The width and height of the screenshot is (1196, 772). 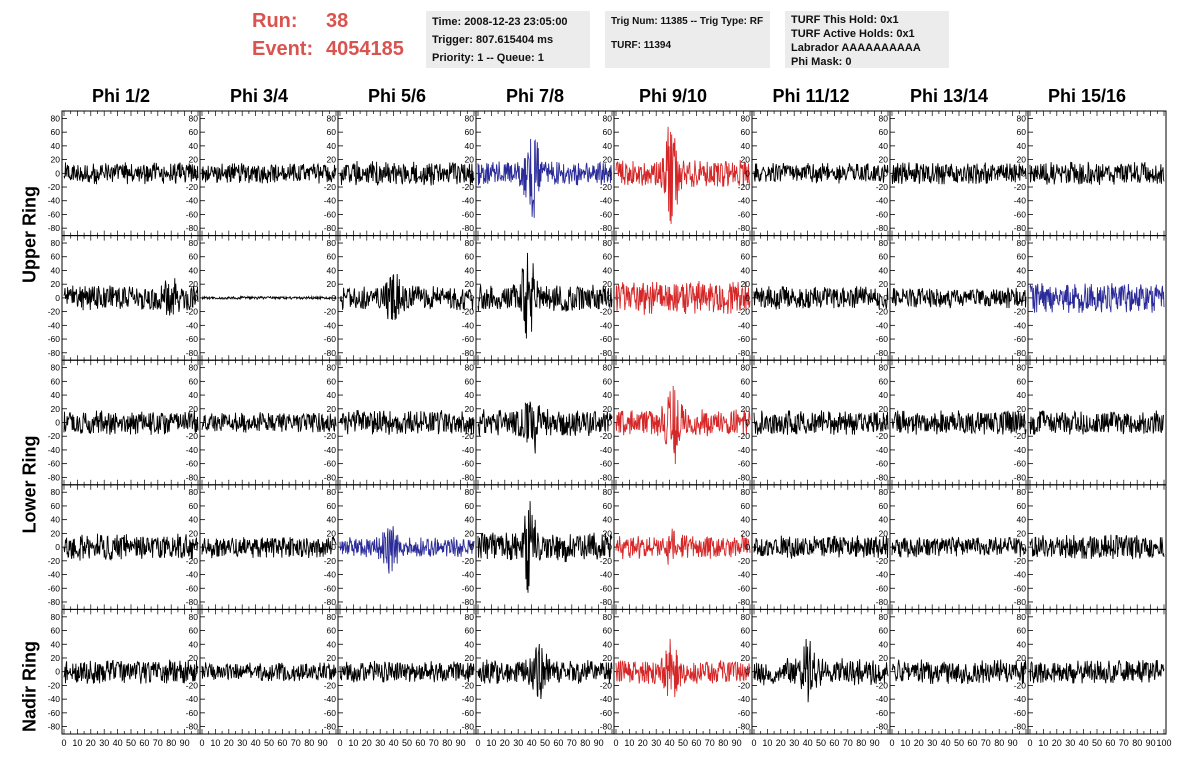 What do you see at coordinates (400, 173) in the screenshot?
I see `panel-r0-c2: -80 -60 -40 -20 0 20 40 60 80` at bounding box center [400, 173].